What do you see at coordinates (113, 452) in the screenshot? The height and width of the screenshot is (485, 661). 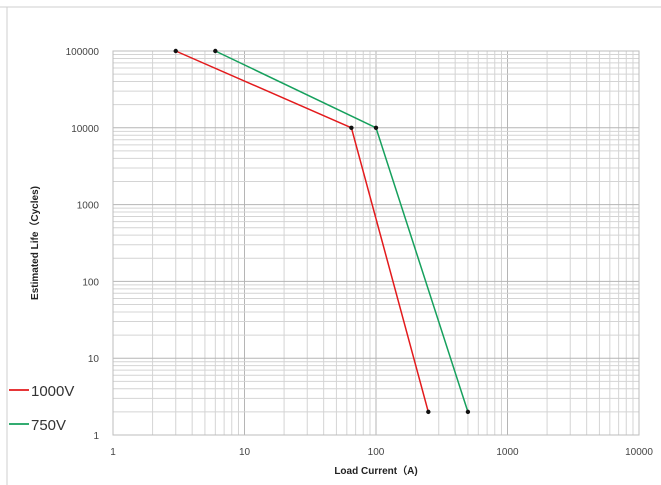 I see `x-tick-label: 1` at bounding box center [113, 452].